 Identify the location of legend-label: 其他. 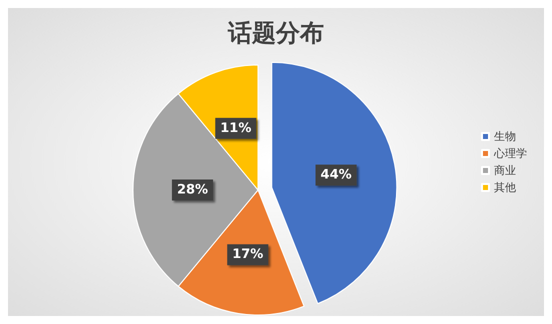
(505, 187).